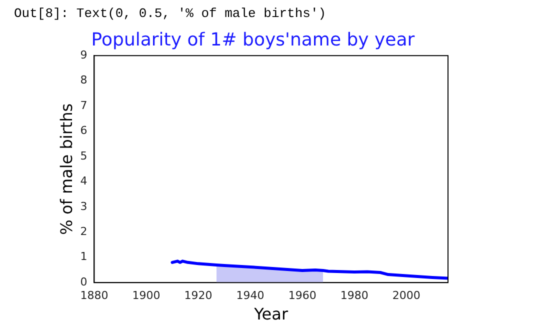 The width and height of the screenshot is (533, 327). What do you see at coordinates (302, 295) in the screenshot?
I see `x-tick-label: 1960` at bounding box center [302, 295].